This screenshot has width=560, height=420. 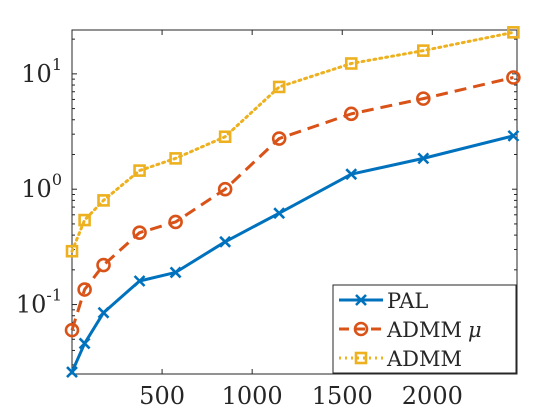 What do you see at coordinates (475, 330) in the screenshot?
I see `legend-series-suffix: μ` at bounding box center [475, 330].